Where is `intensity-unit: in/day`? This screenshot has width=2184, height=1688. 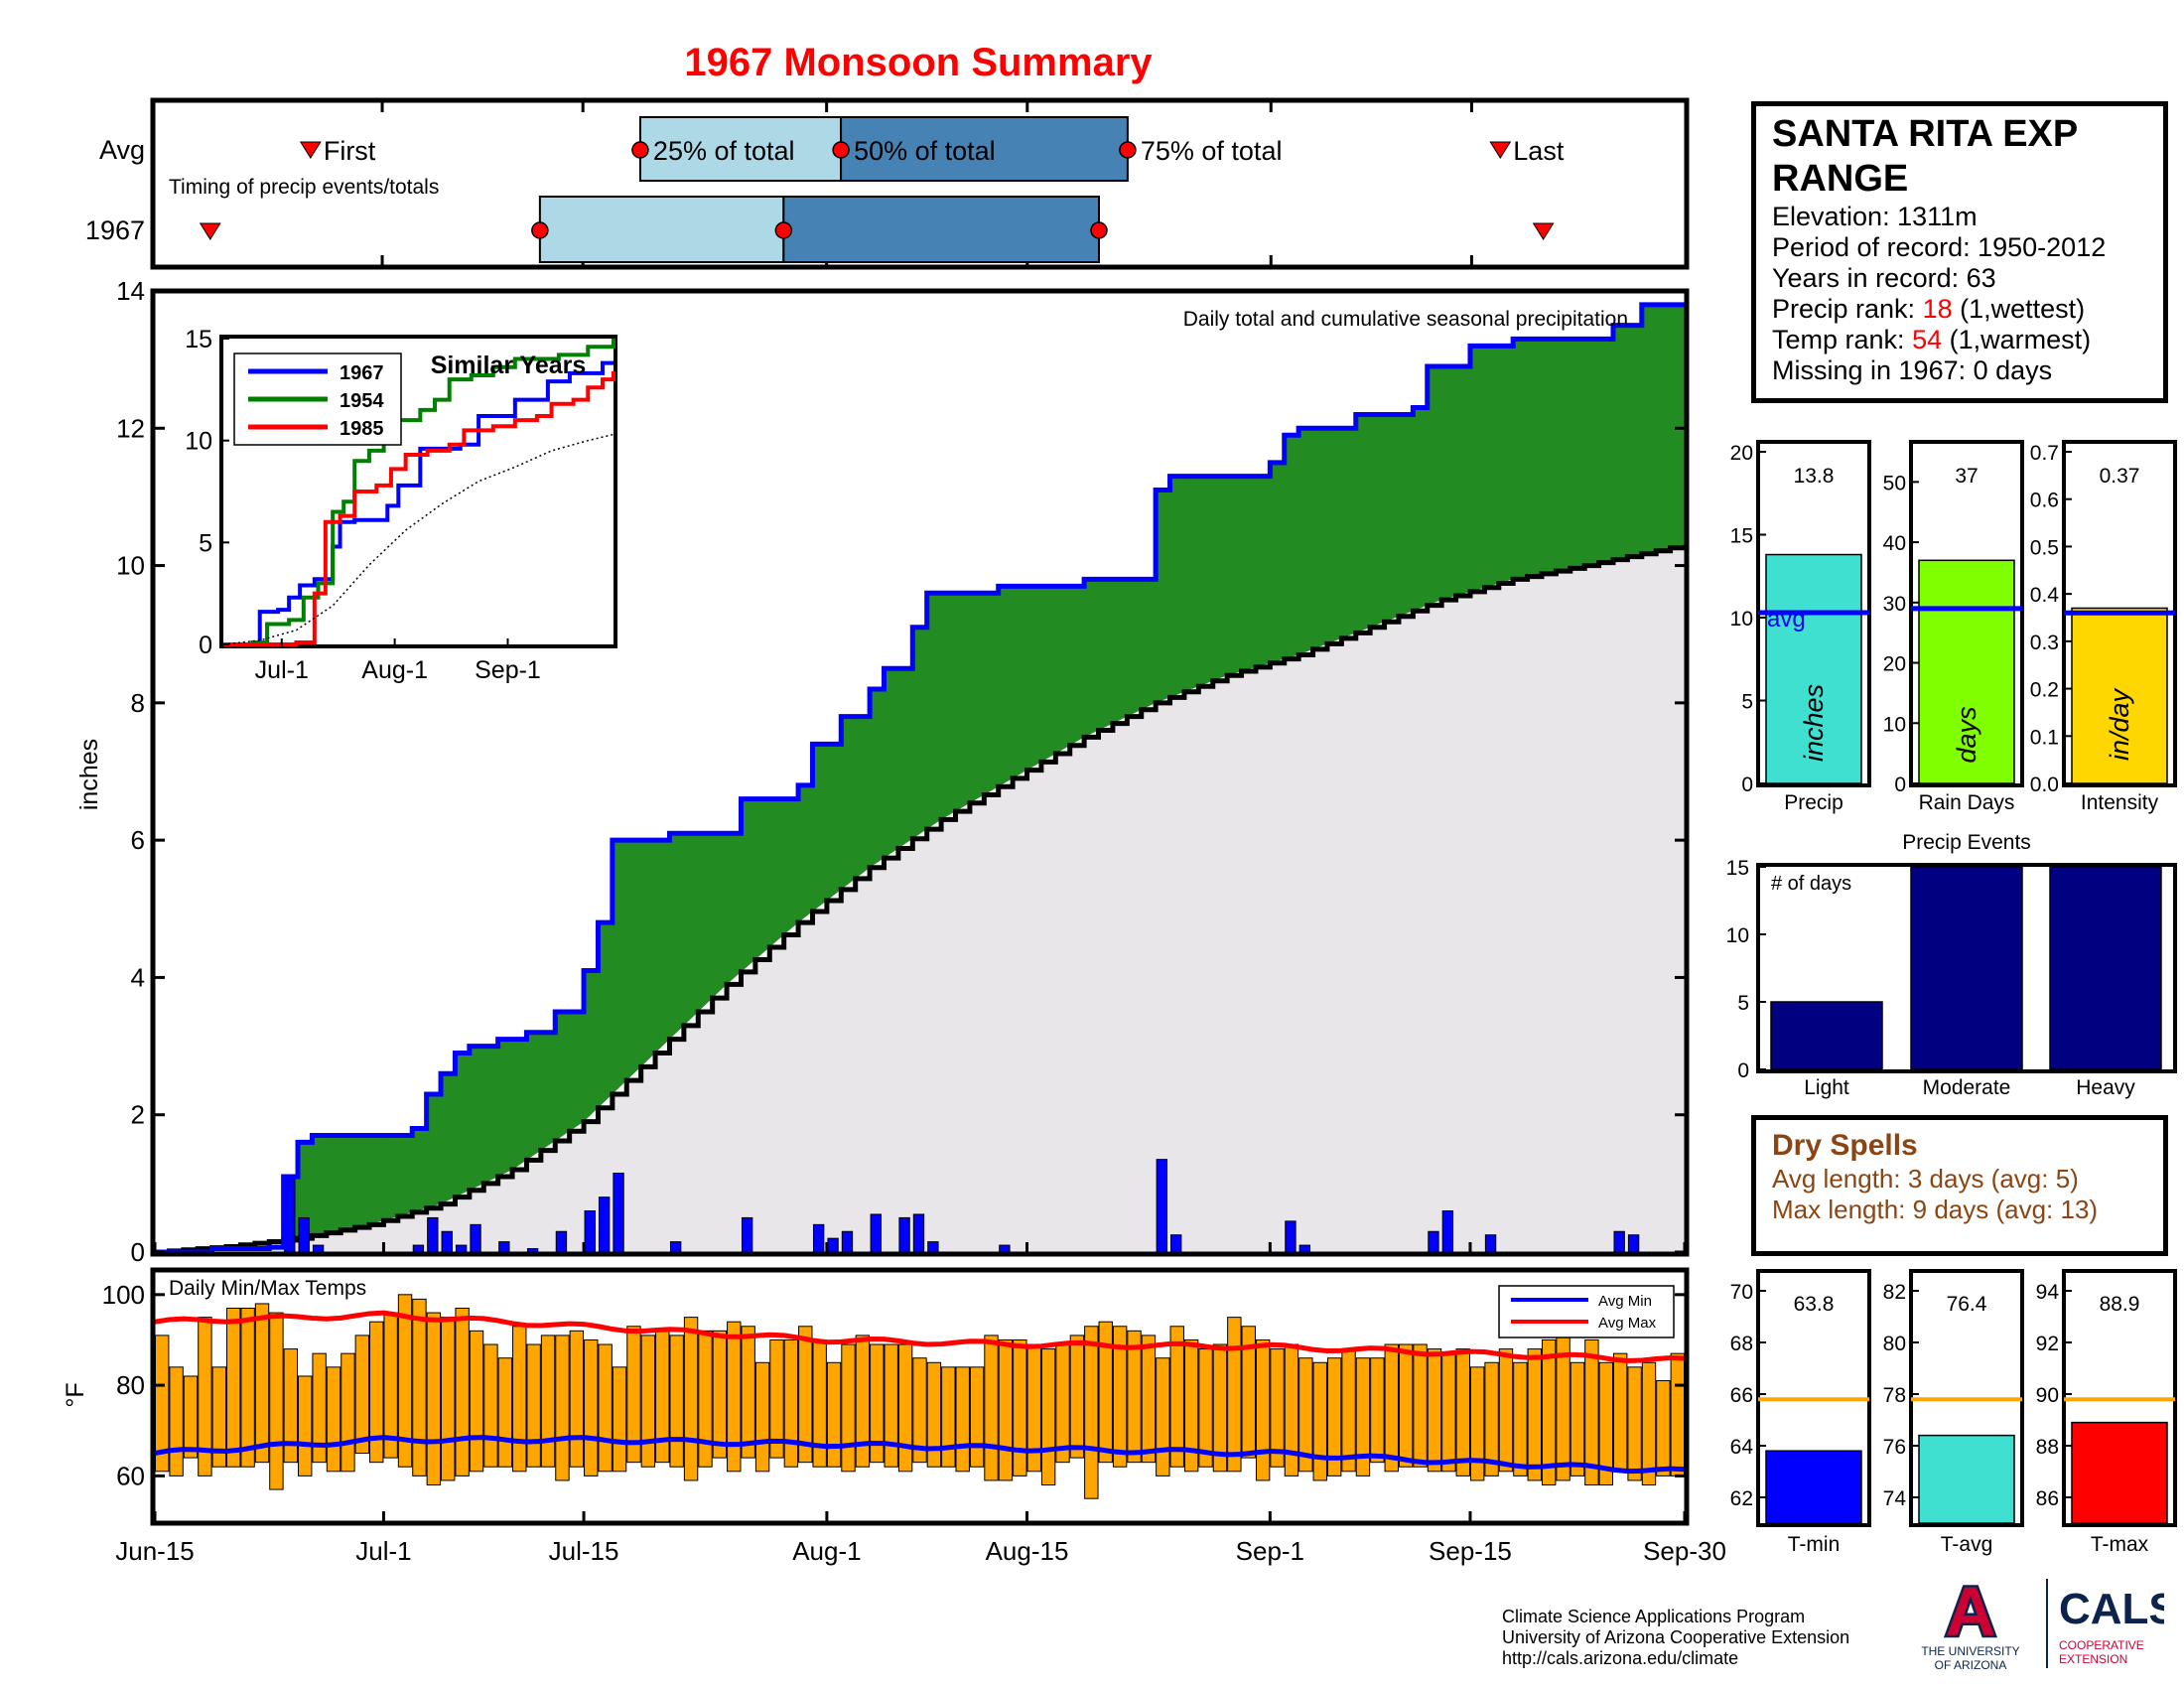
intensity-unit: in/day is located at coordinates (2119, 724).